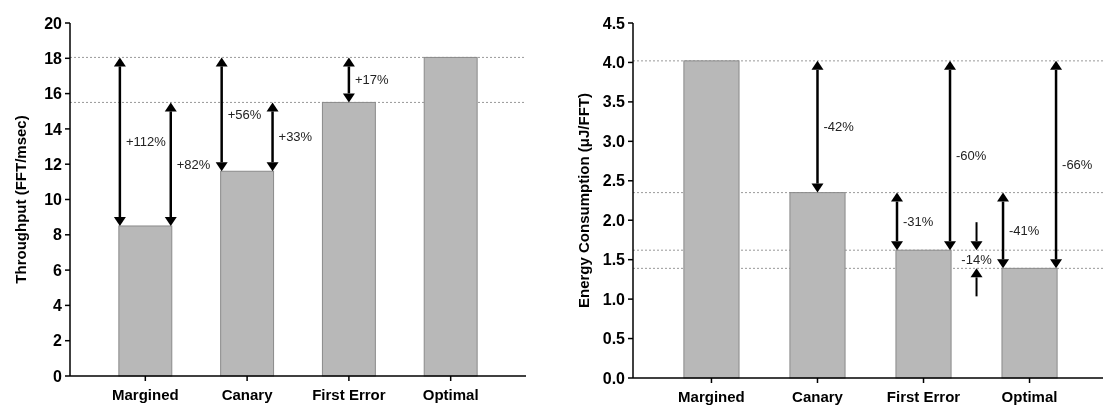 The height and width of the screenshot is (408, 1111). Describe the element at coordinates (918, 221) in the screenshot. I see `annotation: -31%` at that location.